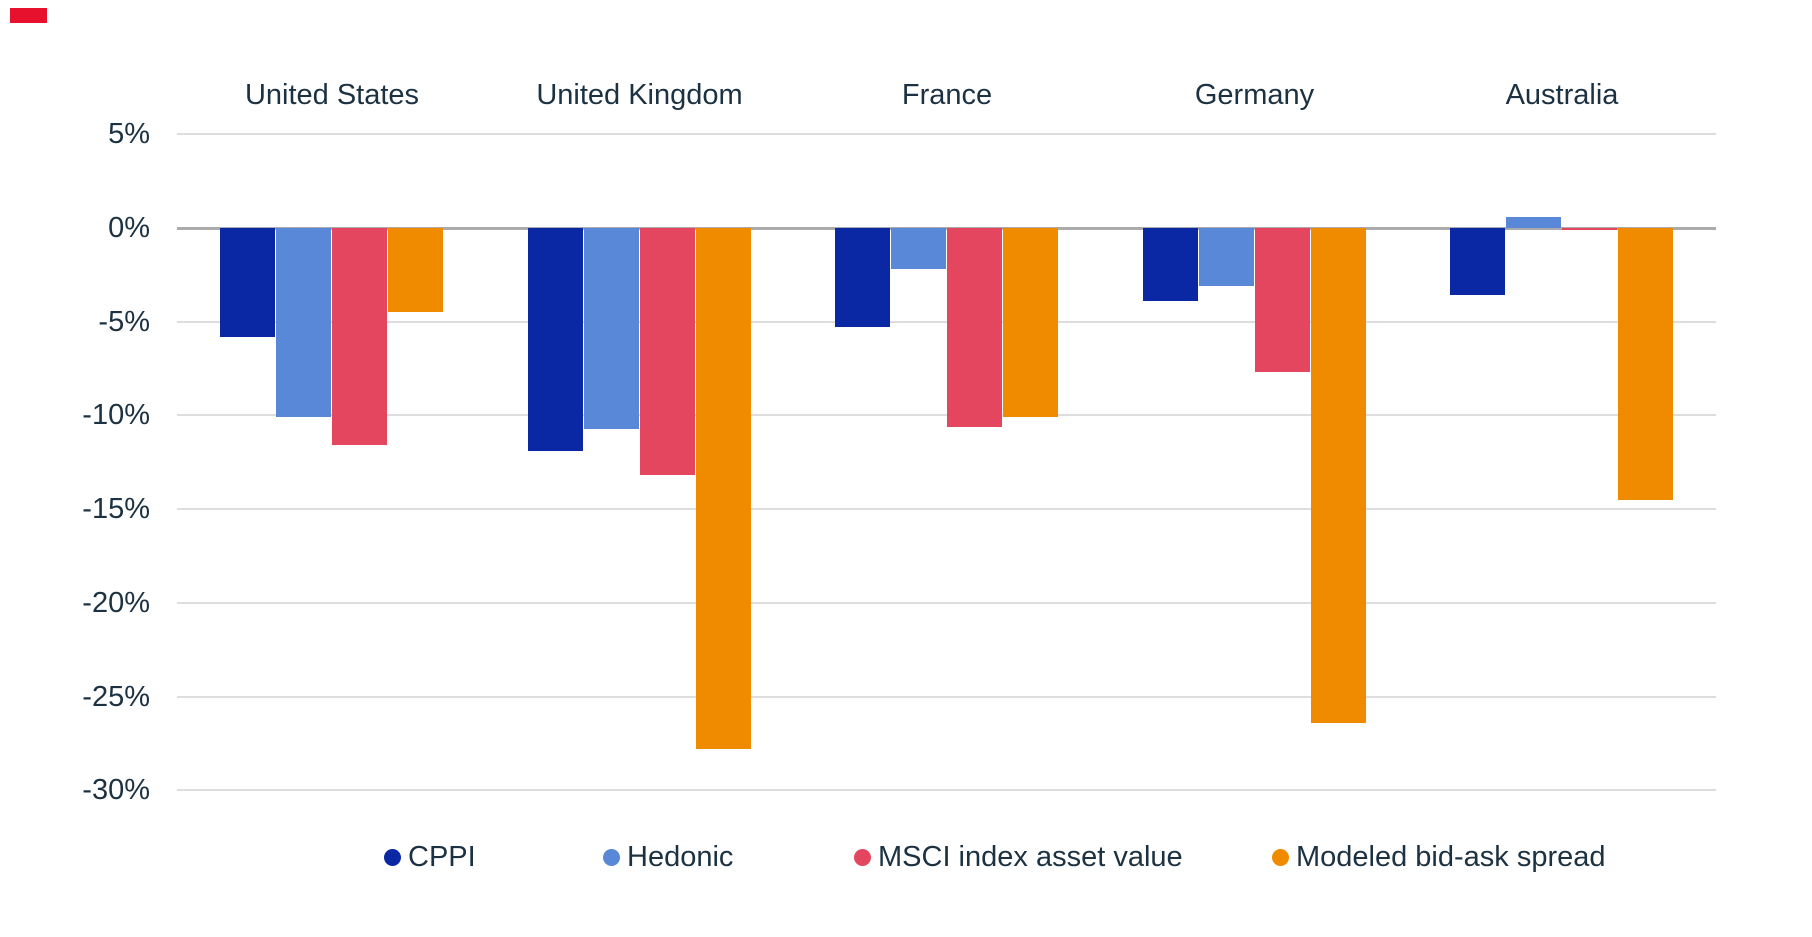  What do you see at coordinates (1170, 265) in the screenshot?
I see `bar-germany-cppi` at bounding box center [1170, 265].